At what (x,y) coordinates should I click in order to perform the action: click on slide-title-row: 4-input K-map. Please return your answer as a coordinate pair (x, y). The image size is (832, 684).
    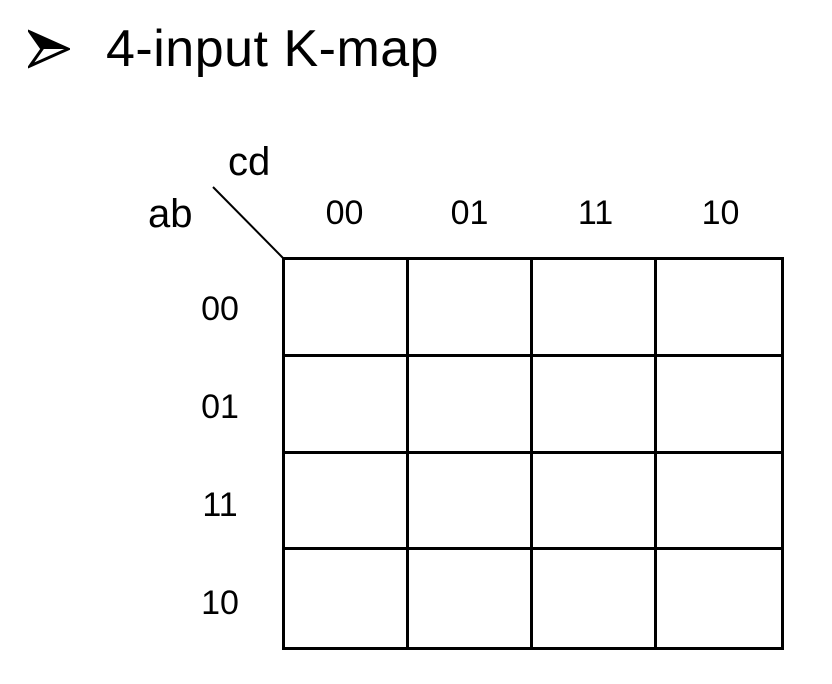
    Looking at the image, I should click on (232, 49).